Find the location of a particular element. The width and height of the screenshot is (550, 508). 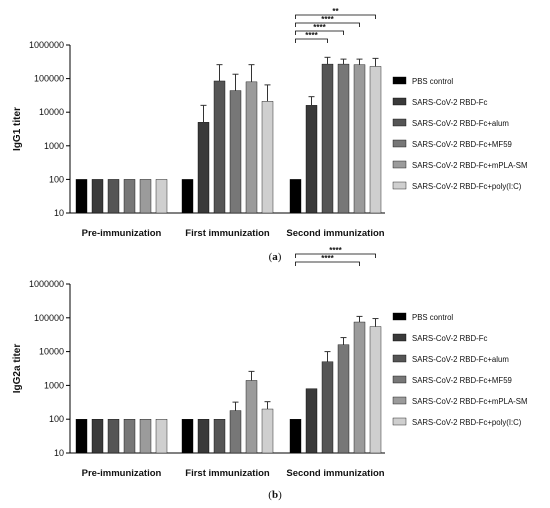

panel-caption: (a) is located at coordinates (275, 257).